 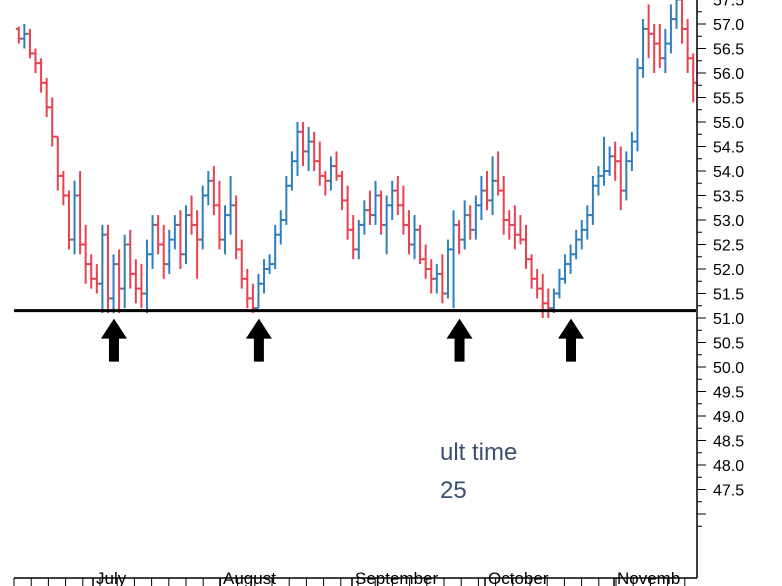 What do you see at coordinates (728, 295) in the screenshot?
I see `y-tick-label: 51.5` at bounding box center [728, 295].